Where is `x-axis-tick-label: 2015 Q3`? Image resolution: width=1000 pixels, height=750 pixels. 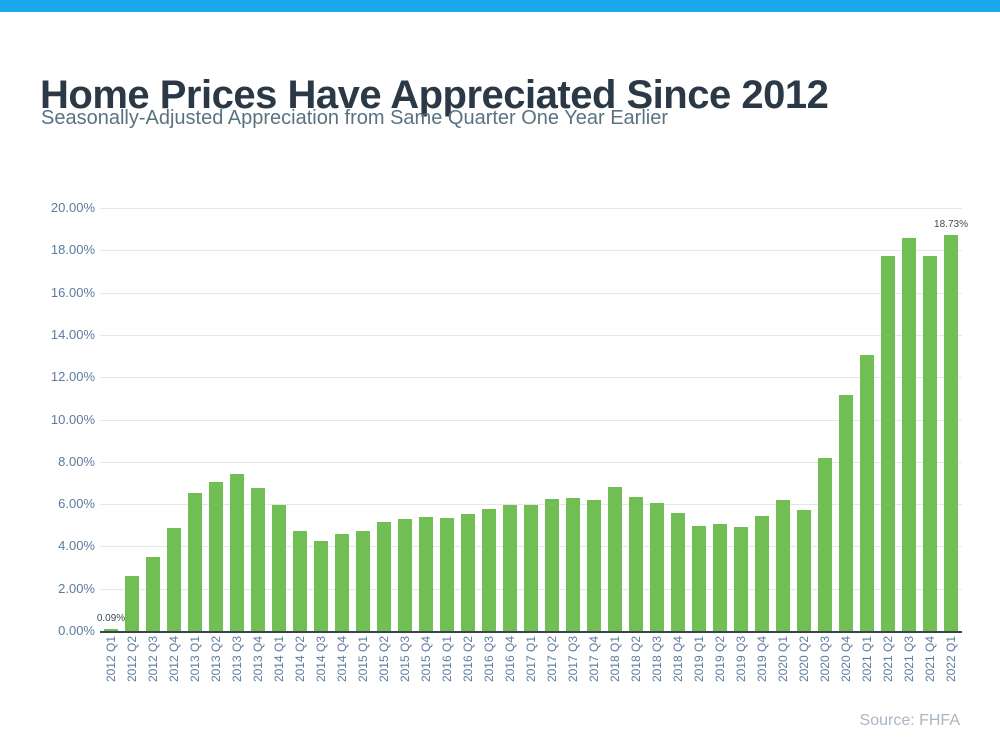 x-axis-tick-label: 2015 Q3 is located at coordinates (405, 659).